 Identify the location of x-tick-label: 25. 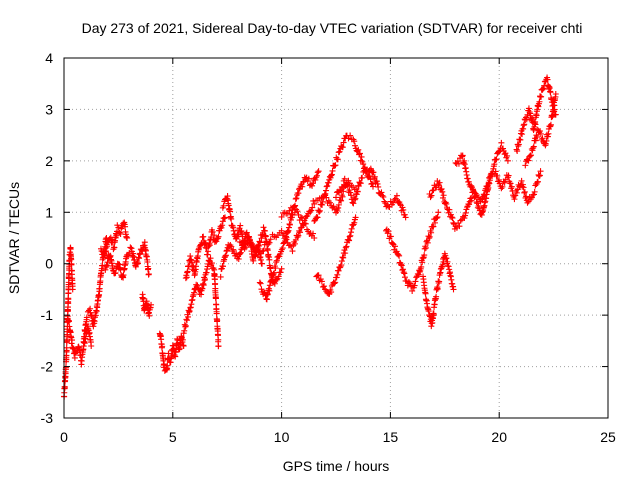
(608, 437).